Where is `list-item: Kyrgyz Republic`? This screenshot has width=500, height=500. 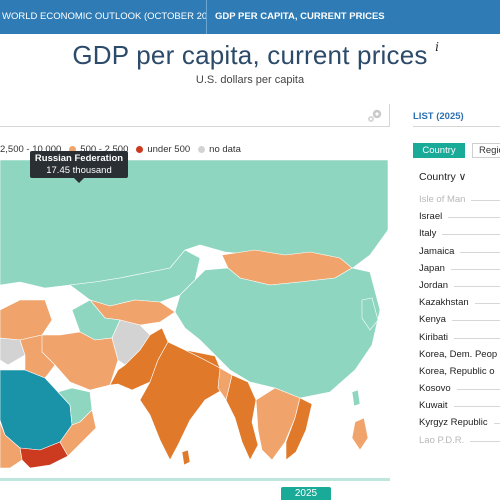 list-item: Kyrgyz Republic is located at coordinates (459, 422).